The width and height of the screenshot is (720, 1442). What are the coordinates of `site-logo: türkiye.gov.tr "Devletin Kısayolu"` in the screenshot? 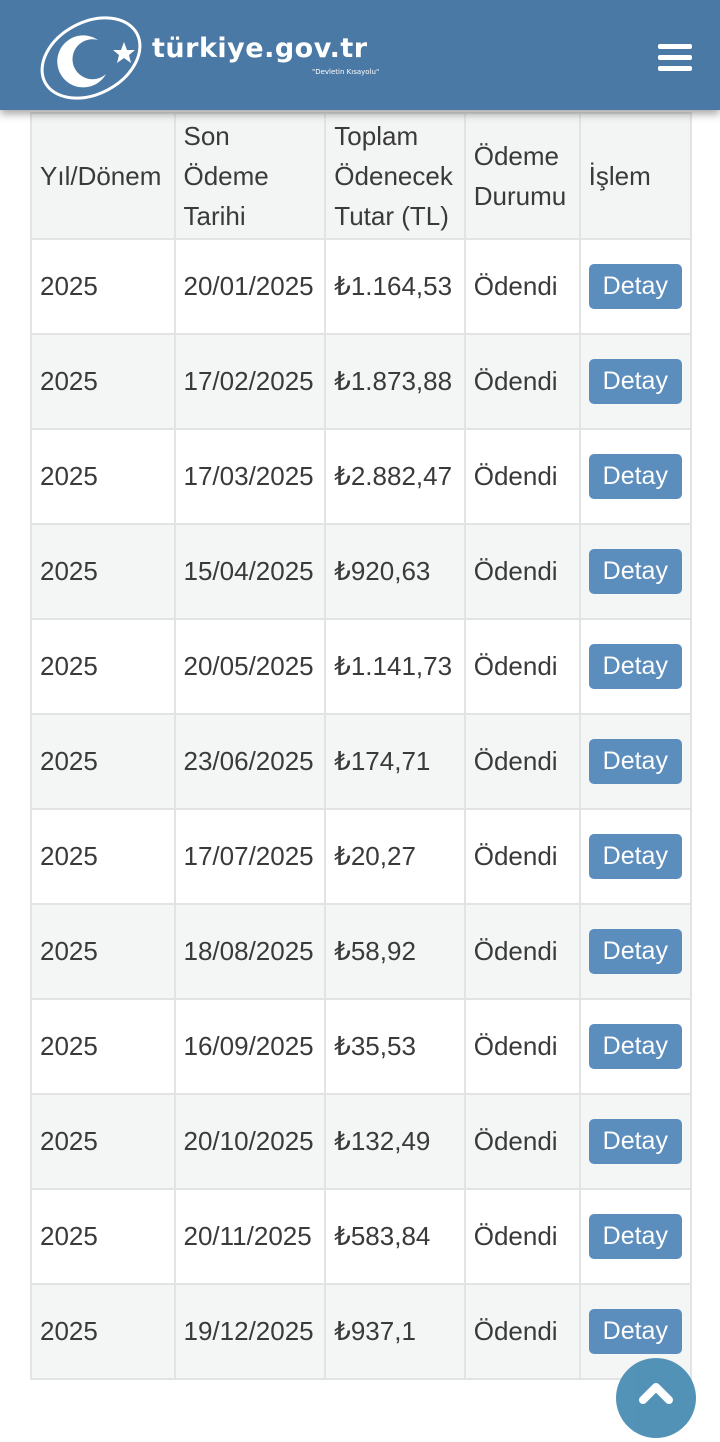 It's located at (226, 57).